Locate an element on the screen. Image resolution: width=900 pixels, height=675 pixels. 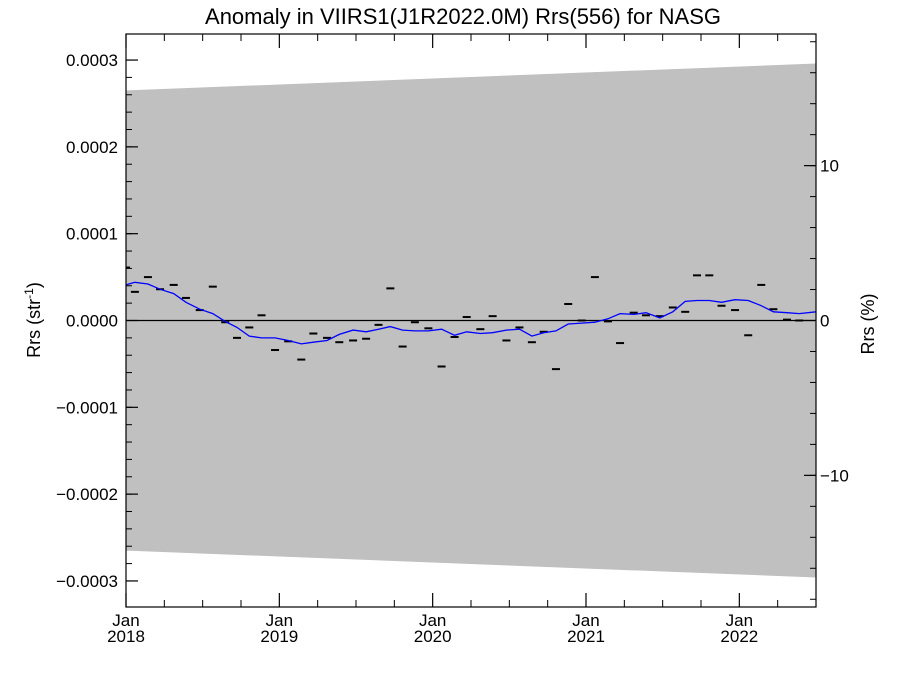
y-left-tick-label: 0.0000 is located at coordinates (92, 321).